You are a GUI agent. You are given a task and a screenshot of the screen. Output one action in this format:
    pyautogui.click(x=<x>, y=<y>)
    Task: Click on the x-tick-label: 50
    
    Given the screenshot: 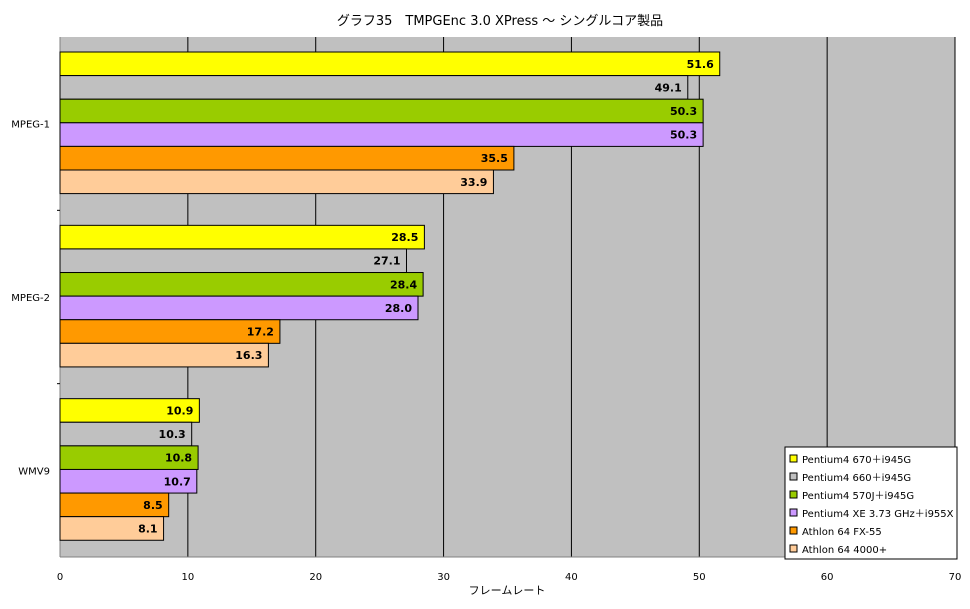 What is the action you would take?
    pyautogui.click(x=699, y=577)
    